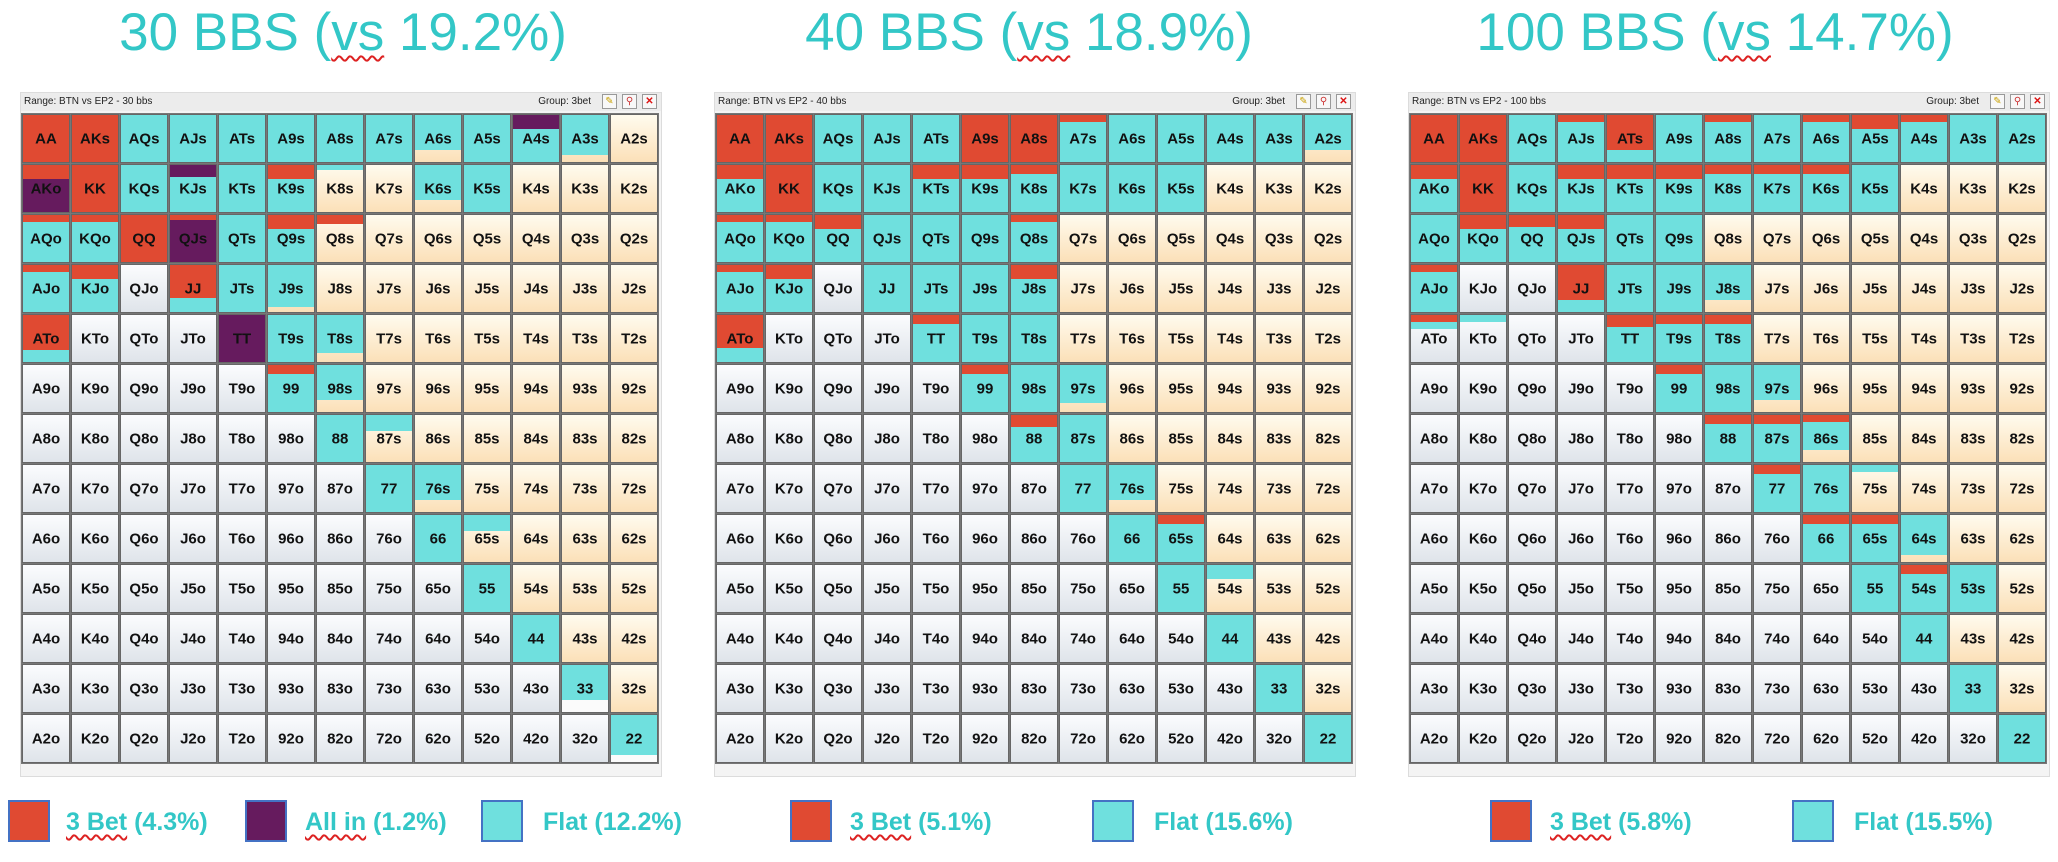 The width and height of the screenshot is (2058, 862). I want to click on hand-cell: AKo, so click(1434, 188).